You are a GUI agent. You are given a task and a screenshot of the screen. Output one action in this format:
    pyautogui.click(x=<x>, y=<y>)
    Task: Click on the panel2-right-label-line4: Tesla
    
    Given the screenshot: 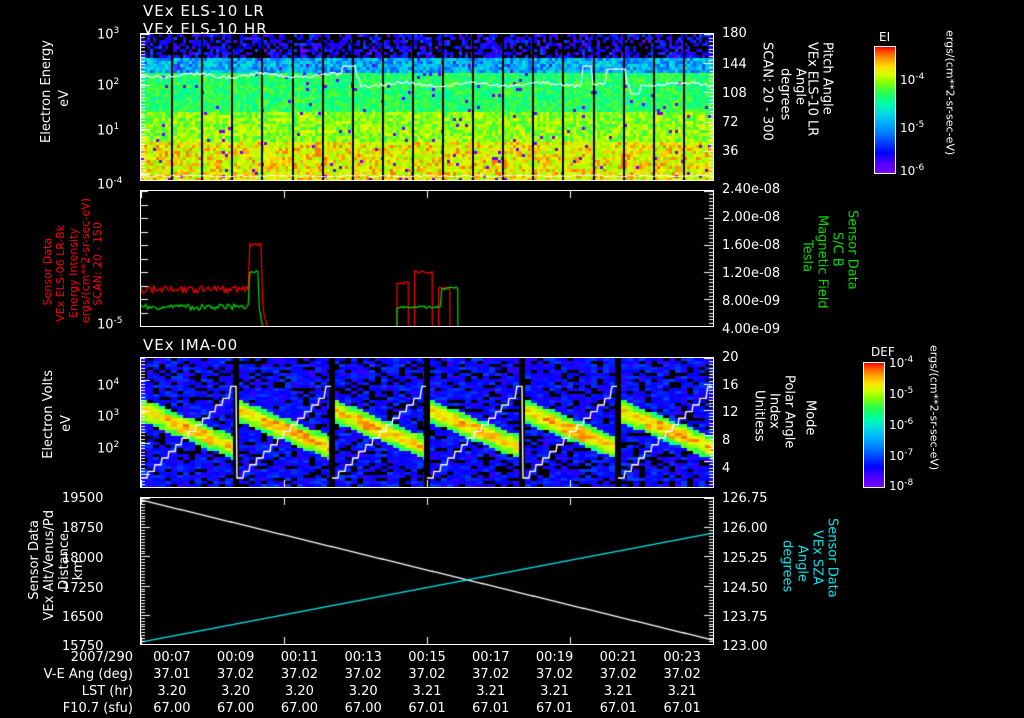 What is the action you would take?
    pyautogui.click(x=807, y=256)
    